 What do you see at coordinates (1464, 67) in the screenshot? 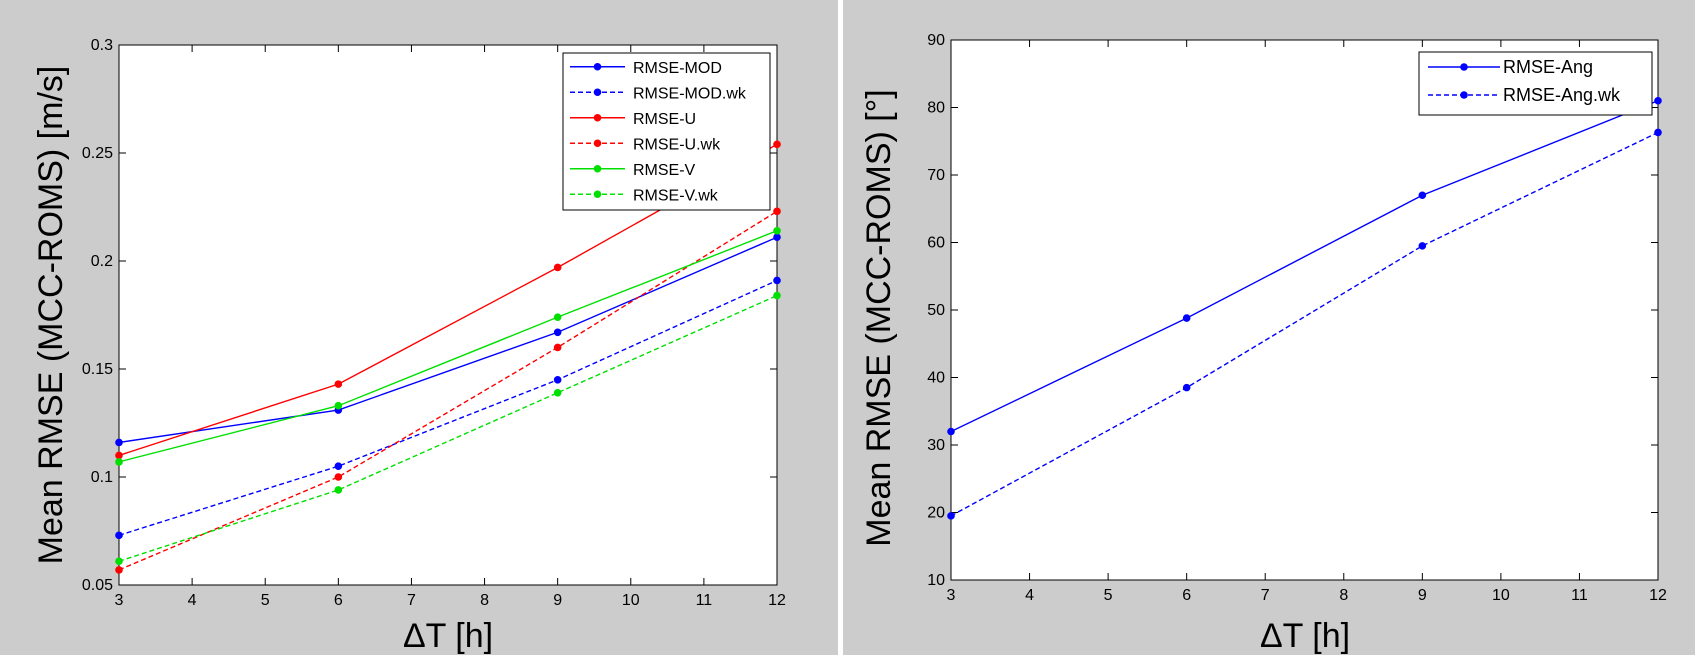
I see `legend-marker-rmse-ang` at bounding box center [1464, 67].